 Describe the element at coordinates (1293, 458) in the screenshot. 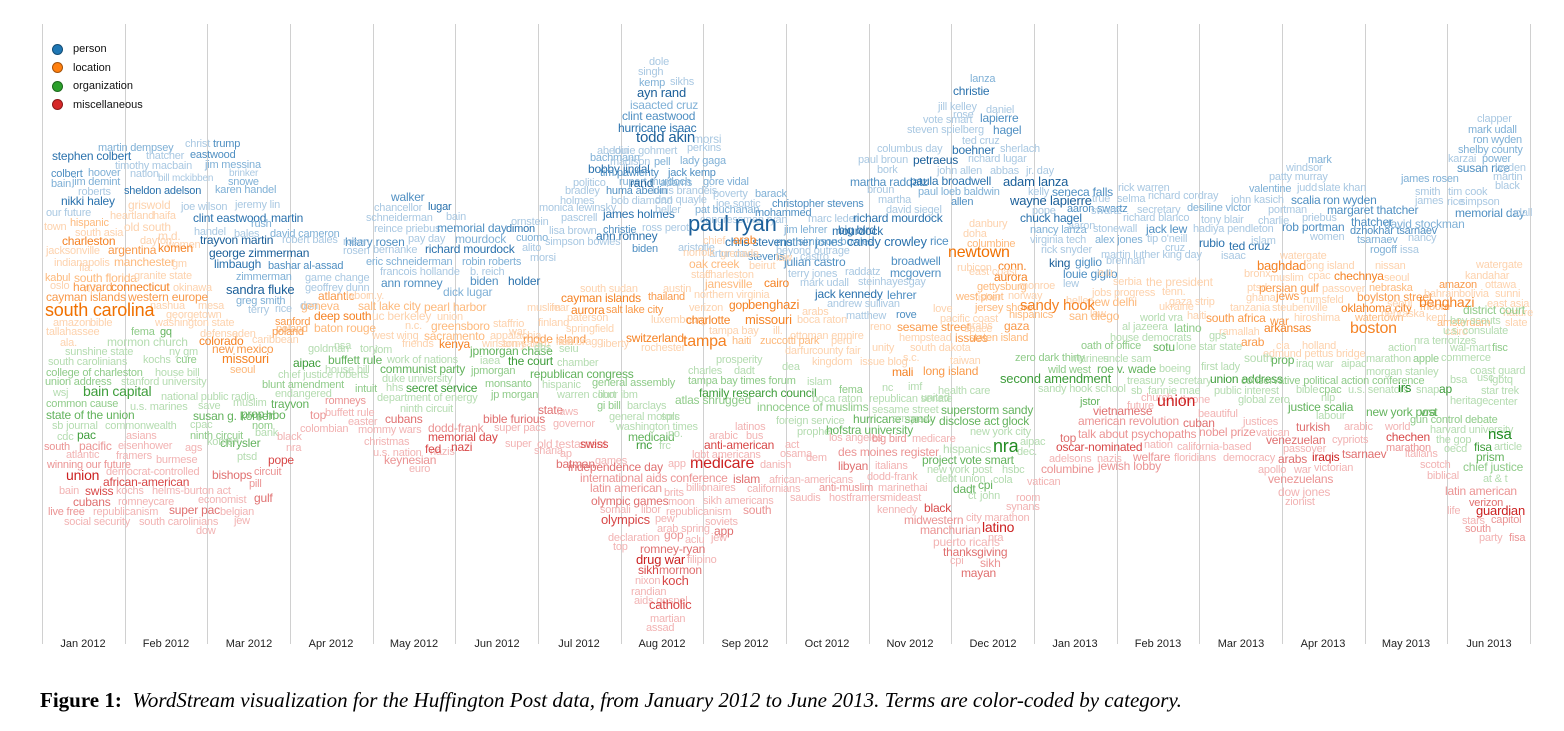

I see `word-term-miscellaneous: arabs` at that location.